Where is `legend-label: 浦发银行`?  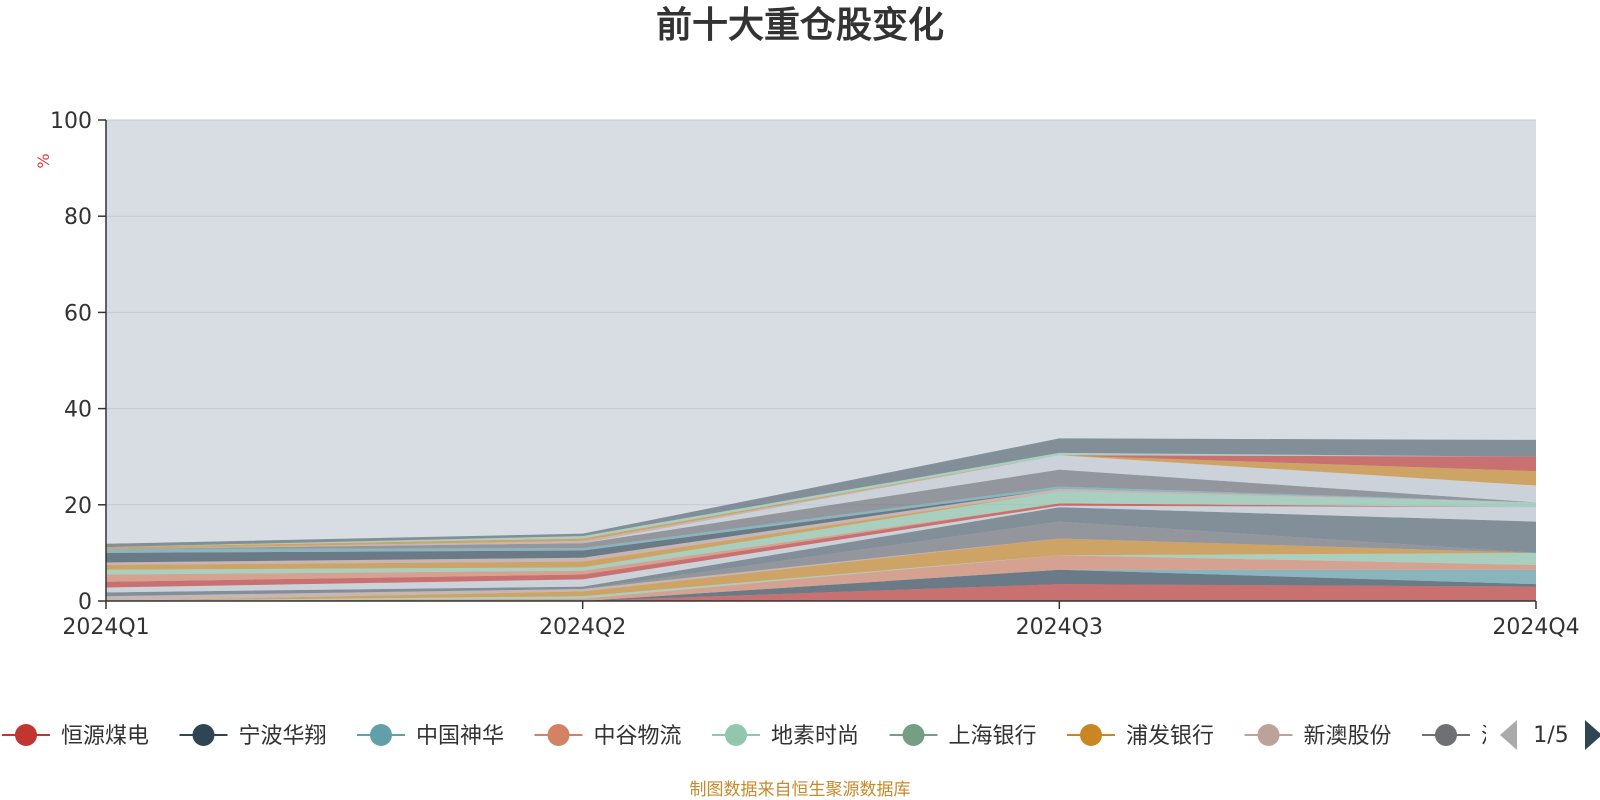
legend-label: 浦发银行 is located at coordinates (1170, 736).